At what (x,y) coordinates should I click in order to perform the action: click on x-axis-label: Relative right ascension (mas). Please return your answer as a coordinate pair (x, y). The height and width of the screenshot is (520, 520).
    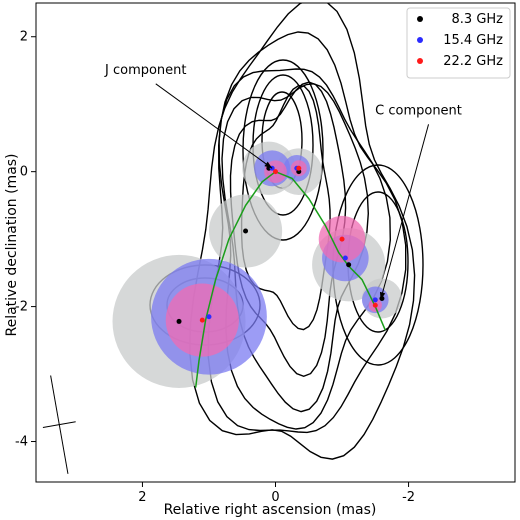
    Looking at the image, I should click on (270, 510).